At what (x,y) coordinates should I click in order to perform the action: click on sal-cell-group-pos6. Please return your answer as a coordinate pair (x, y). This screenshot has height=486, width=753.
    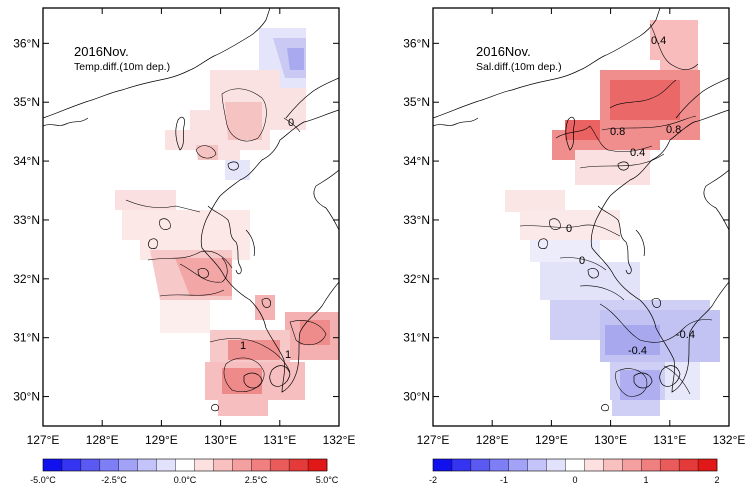
    Looking at the image, I should click on (612, 167).